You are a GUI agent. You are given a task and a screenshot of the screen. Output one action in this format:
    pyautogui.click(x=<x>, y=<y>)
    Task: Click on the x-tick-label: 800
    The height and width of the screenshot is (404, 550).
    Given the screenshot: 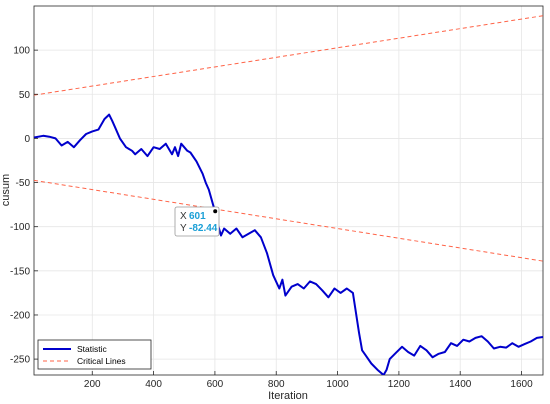 What is the action you would take?
    pyautogui.click(x=276, y=384)
    